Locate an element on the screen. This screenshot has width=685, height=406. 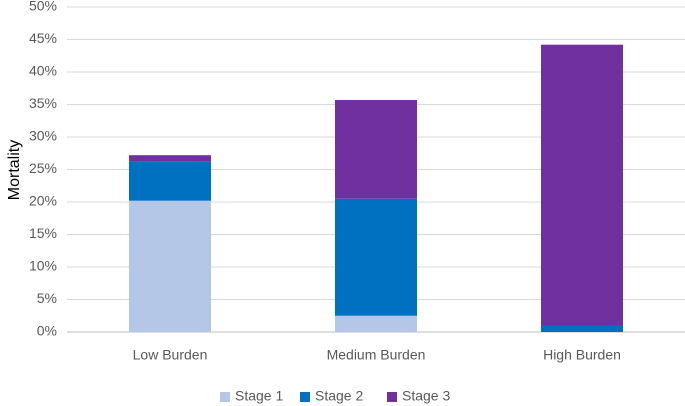
legend-label: Stage 2 is located at coordinates (339, 396).